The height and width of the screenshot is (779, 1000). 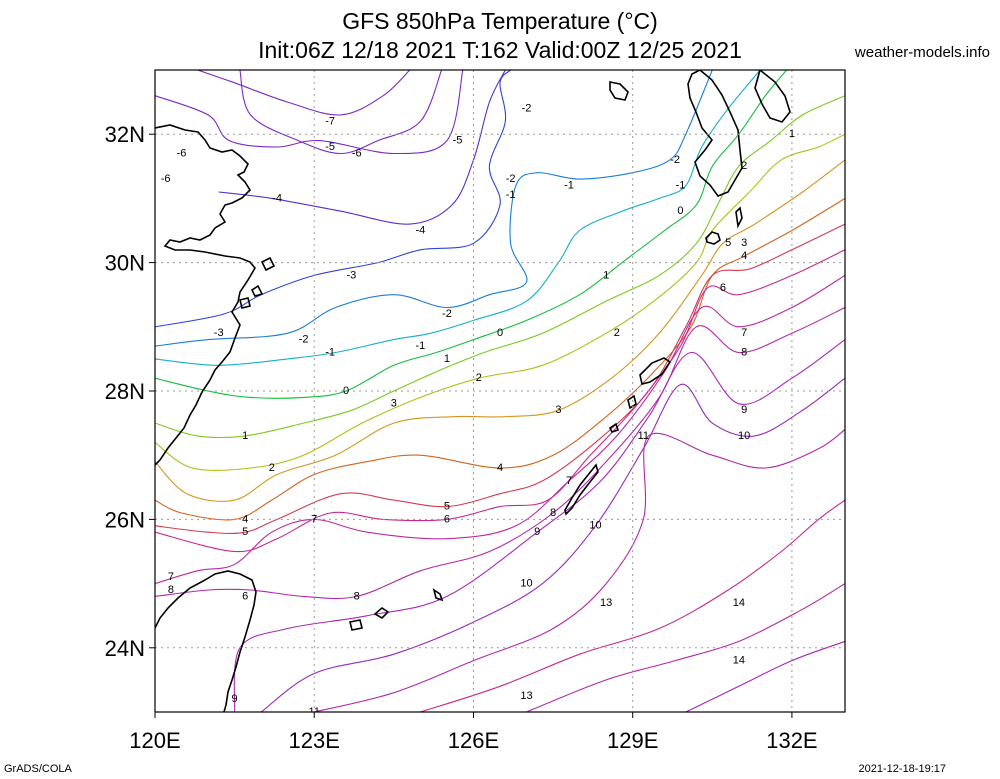 I want to click on y-tick-label: 32N, so click(x=125, y=134).